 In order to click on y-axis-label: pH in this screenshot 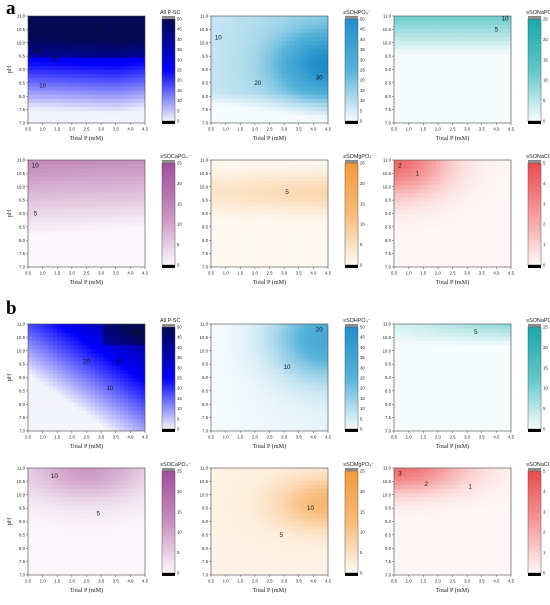, I will do `click(9, 69)`.